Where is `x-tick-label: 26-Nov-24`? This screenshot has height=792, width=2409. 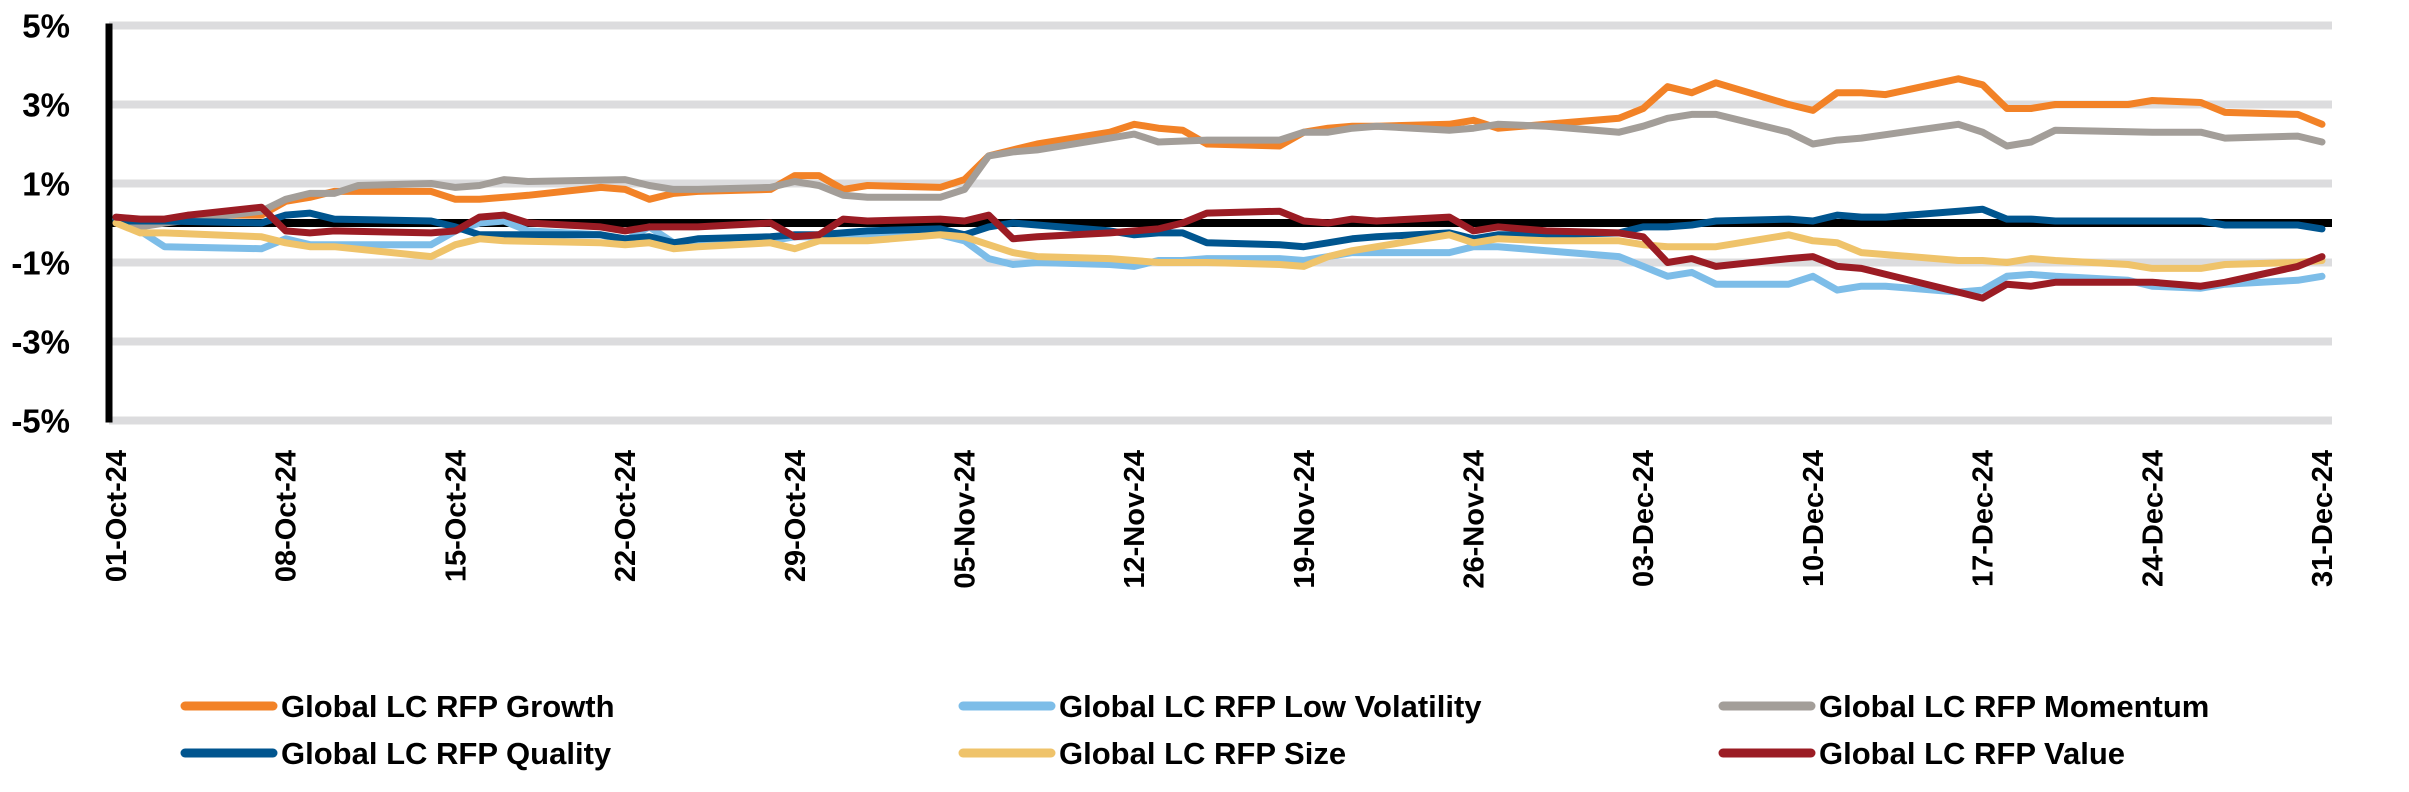
x-tick-label: 26-Nov-24 is located at coordinates (1475, 519).